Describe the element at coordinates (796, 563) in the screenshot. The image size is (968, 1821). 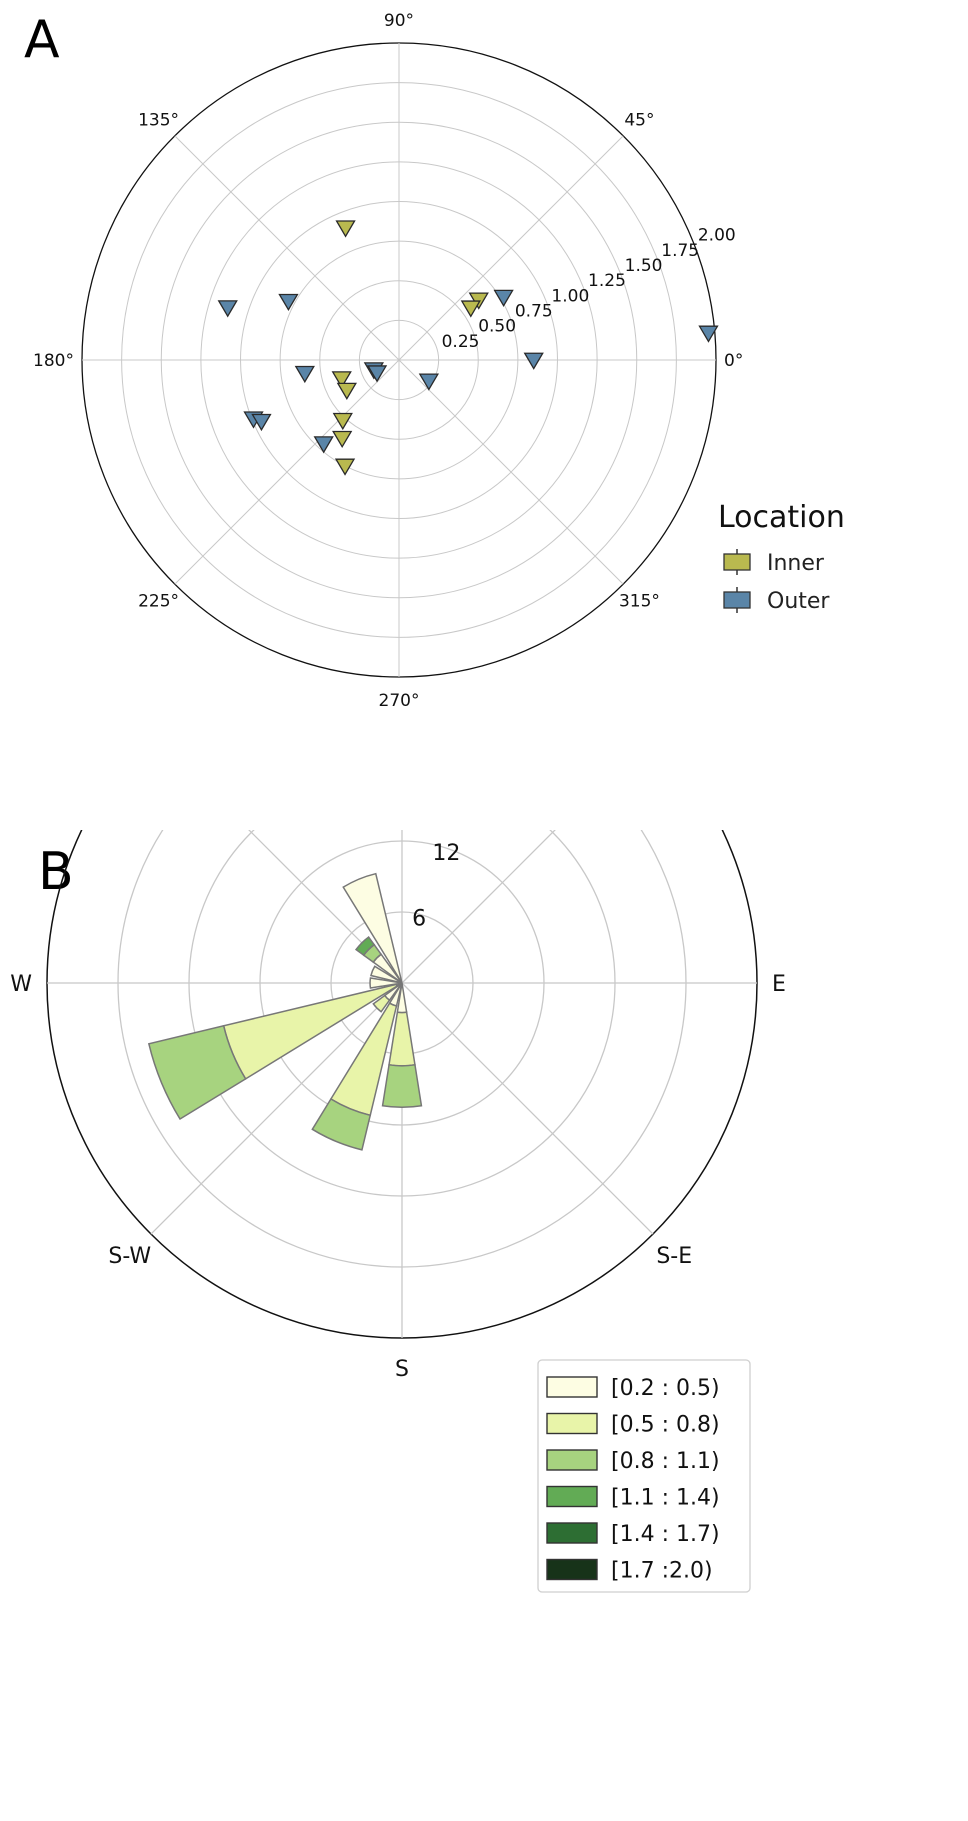
I see `legend-label: Inner` at that location.